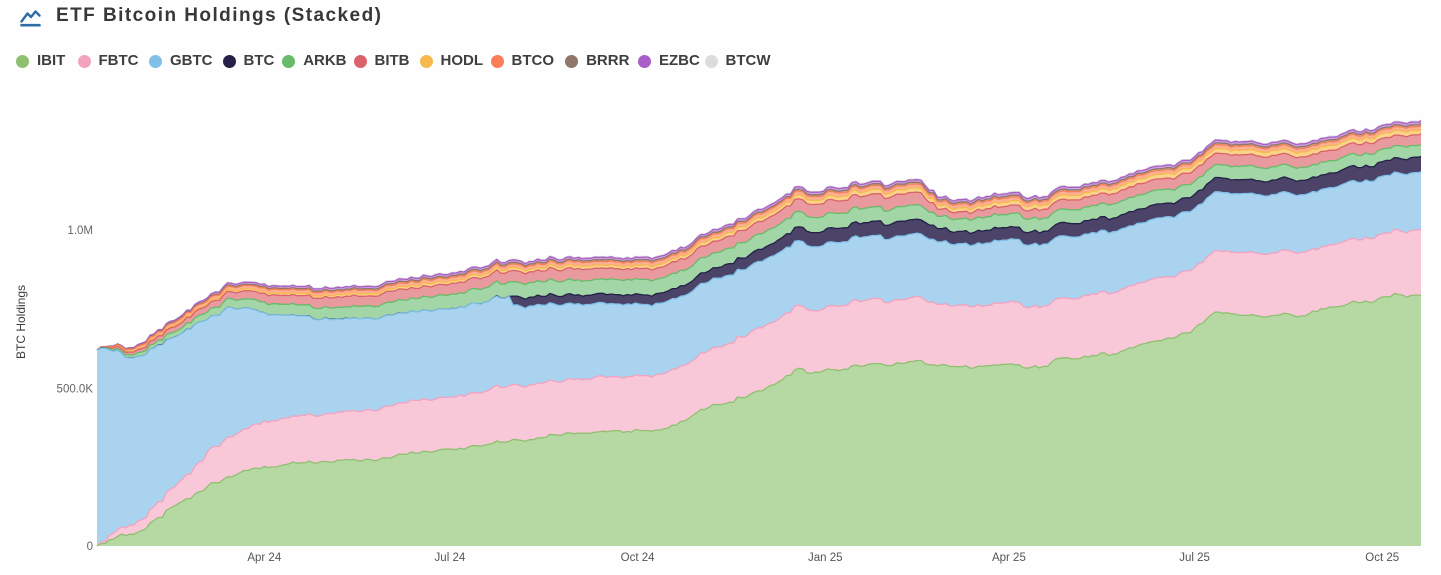  What do you see at coordinates (80, 231) in the screenshot?
I see `svg-text: 1.0M` at bounding box center [80, 231].